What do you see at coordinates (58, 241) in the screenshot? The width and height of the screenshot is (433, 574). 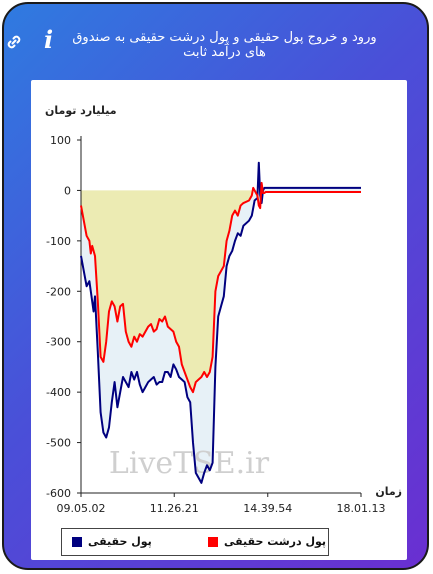 I see `y-tick-label: -100` at bounding box center [58, 241].